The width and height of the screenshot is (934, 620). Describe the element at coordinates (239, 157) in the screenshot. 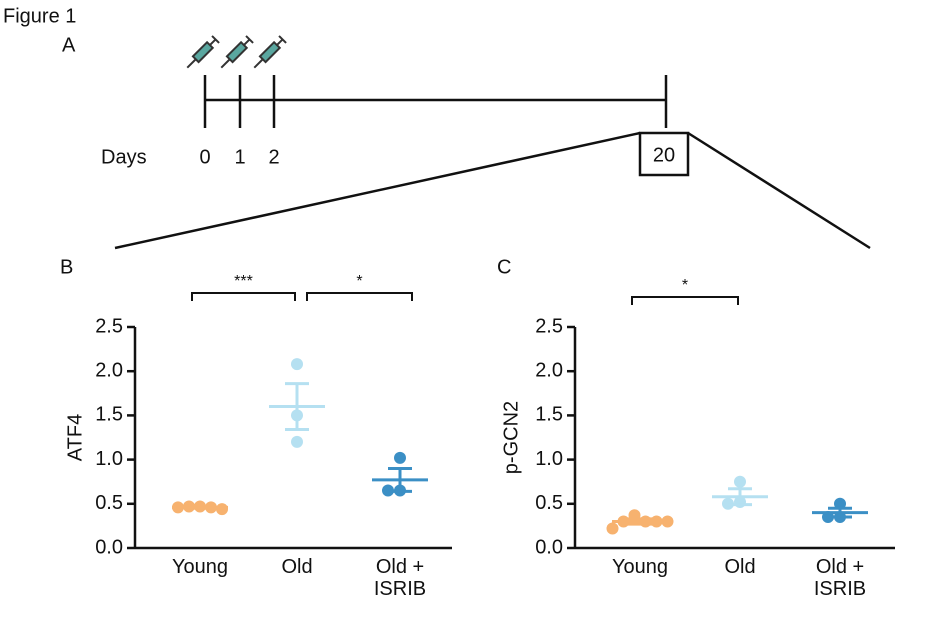

I see `day-label: 1` at that location.